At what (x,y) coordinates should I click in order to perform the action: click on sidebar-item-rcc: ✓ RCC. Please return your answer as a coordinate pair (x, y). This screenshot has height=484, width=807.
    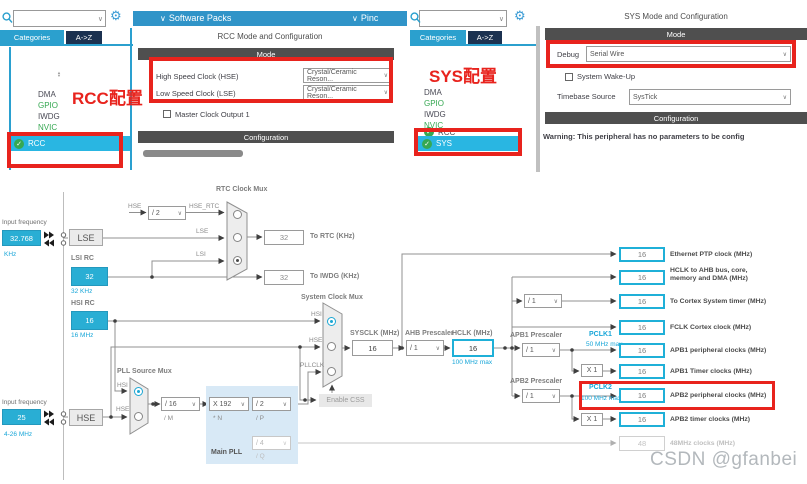
    Looking at the image, I should click on (439, 132).